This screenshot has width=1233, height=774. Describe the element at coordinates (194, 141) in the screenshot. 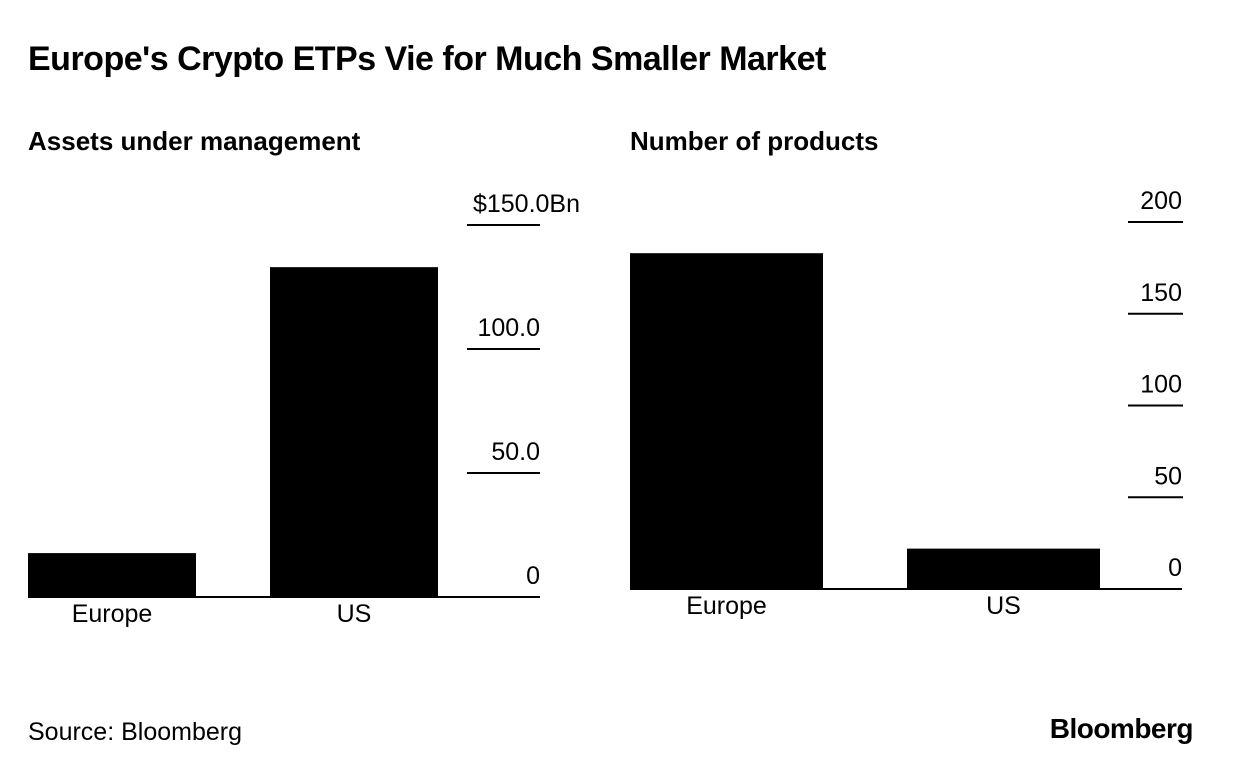

I see `panel-title: Assets under management` at that location.